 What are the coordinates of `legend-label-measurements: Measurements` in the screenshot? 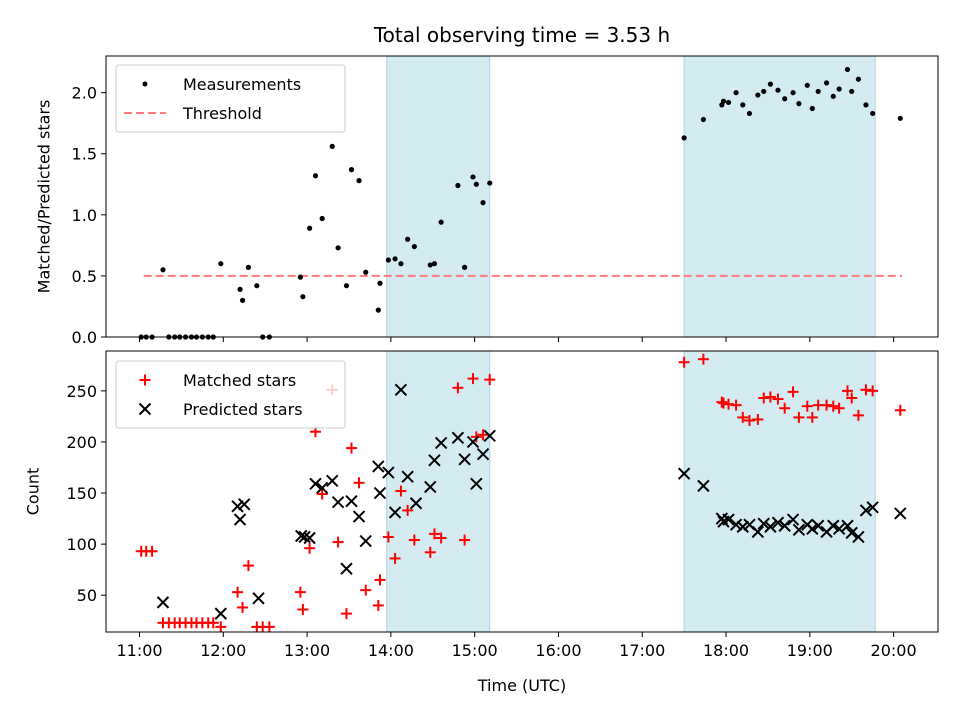 It's located at (242, 84).